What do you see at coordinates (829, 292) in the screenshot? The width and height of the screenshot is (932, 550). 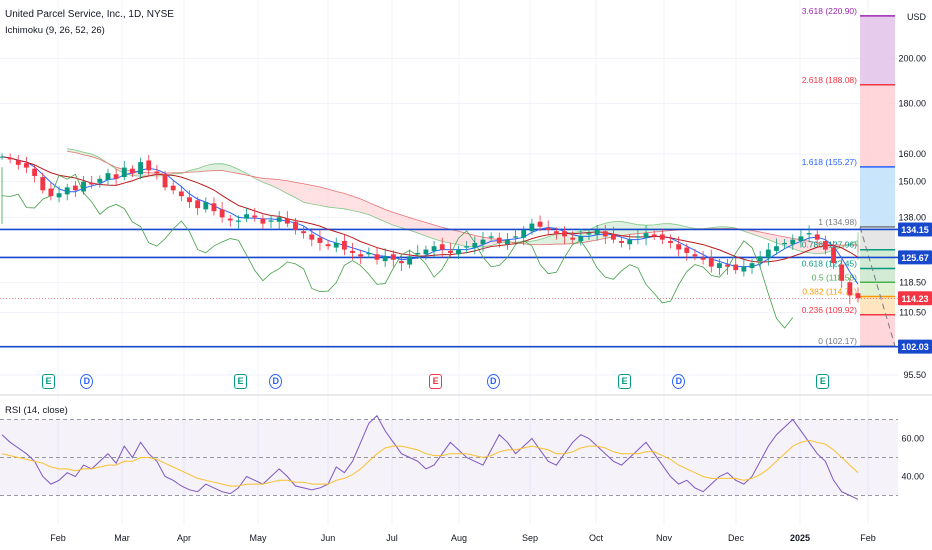 I see `fib-level-label: 0.382 (114.71)` at bounding box center [829, 292].